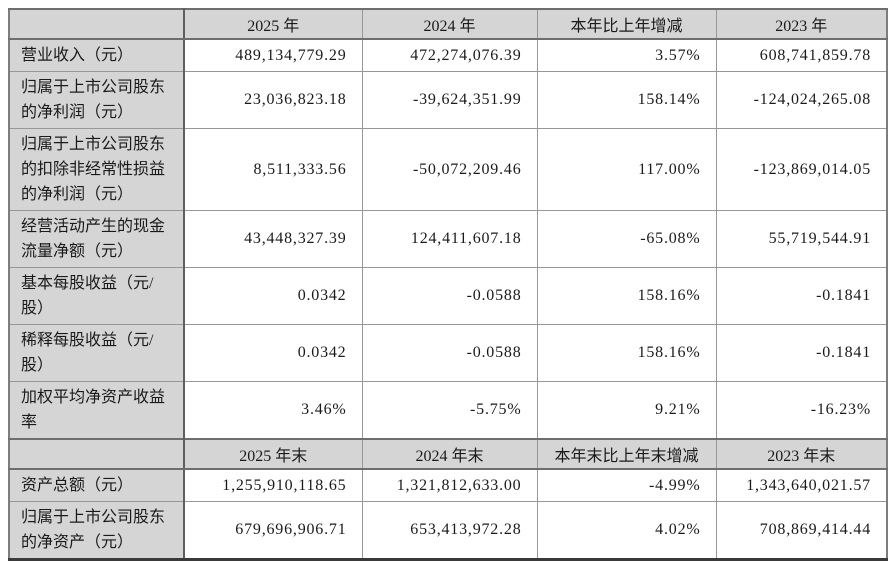 Image resolution: width=894 pixels, height=561 pixels. I want to click on row-label: 营业收入（元）, so click(96, 55).